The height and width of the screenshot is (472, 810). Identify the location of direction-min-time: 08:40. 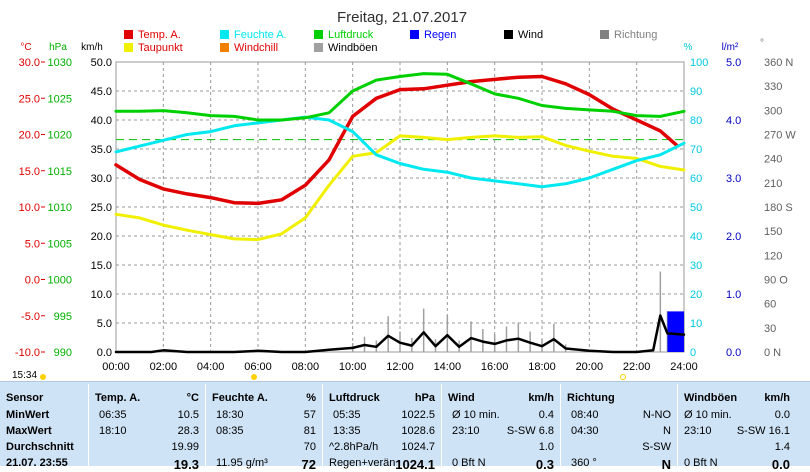
(585, 415).